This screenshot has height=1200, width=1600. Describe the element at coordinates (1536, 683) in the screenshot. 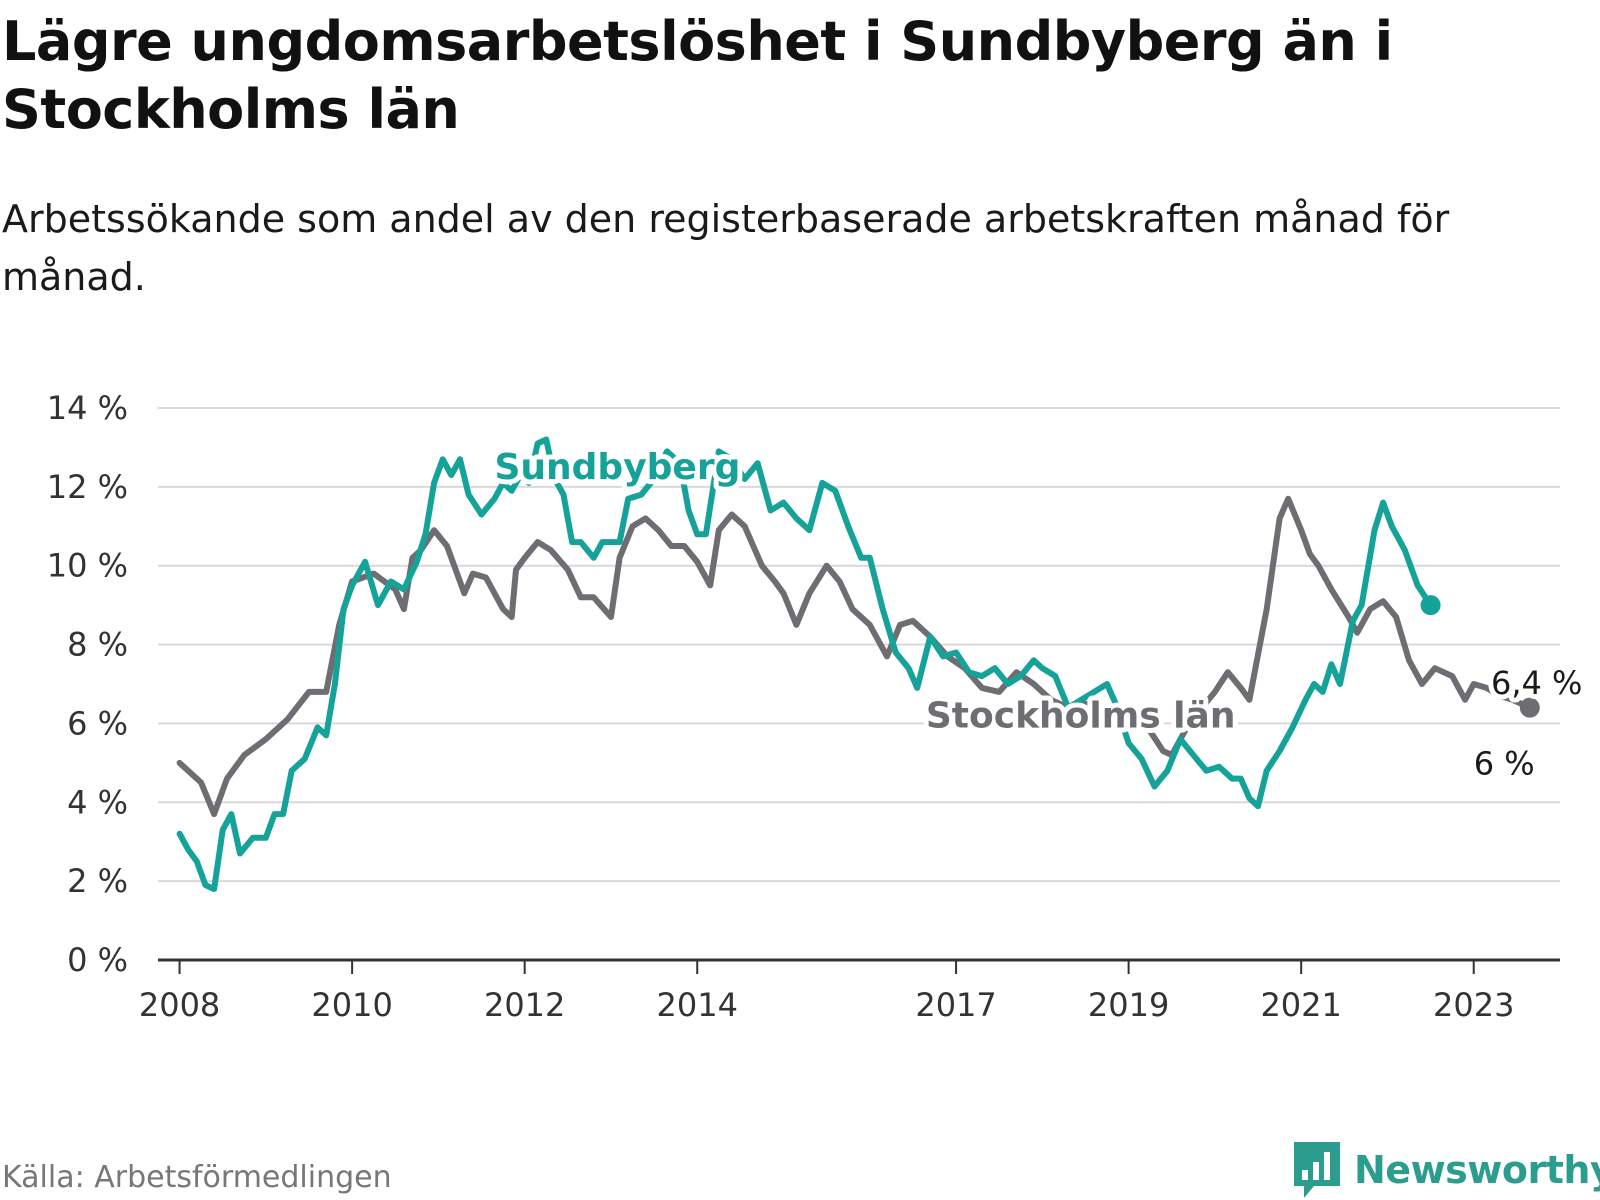

I see `stockholms-lan-end-value: 6,4 %` at that location.